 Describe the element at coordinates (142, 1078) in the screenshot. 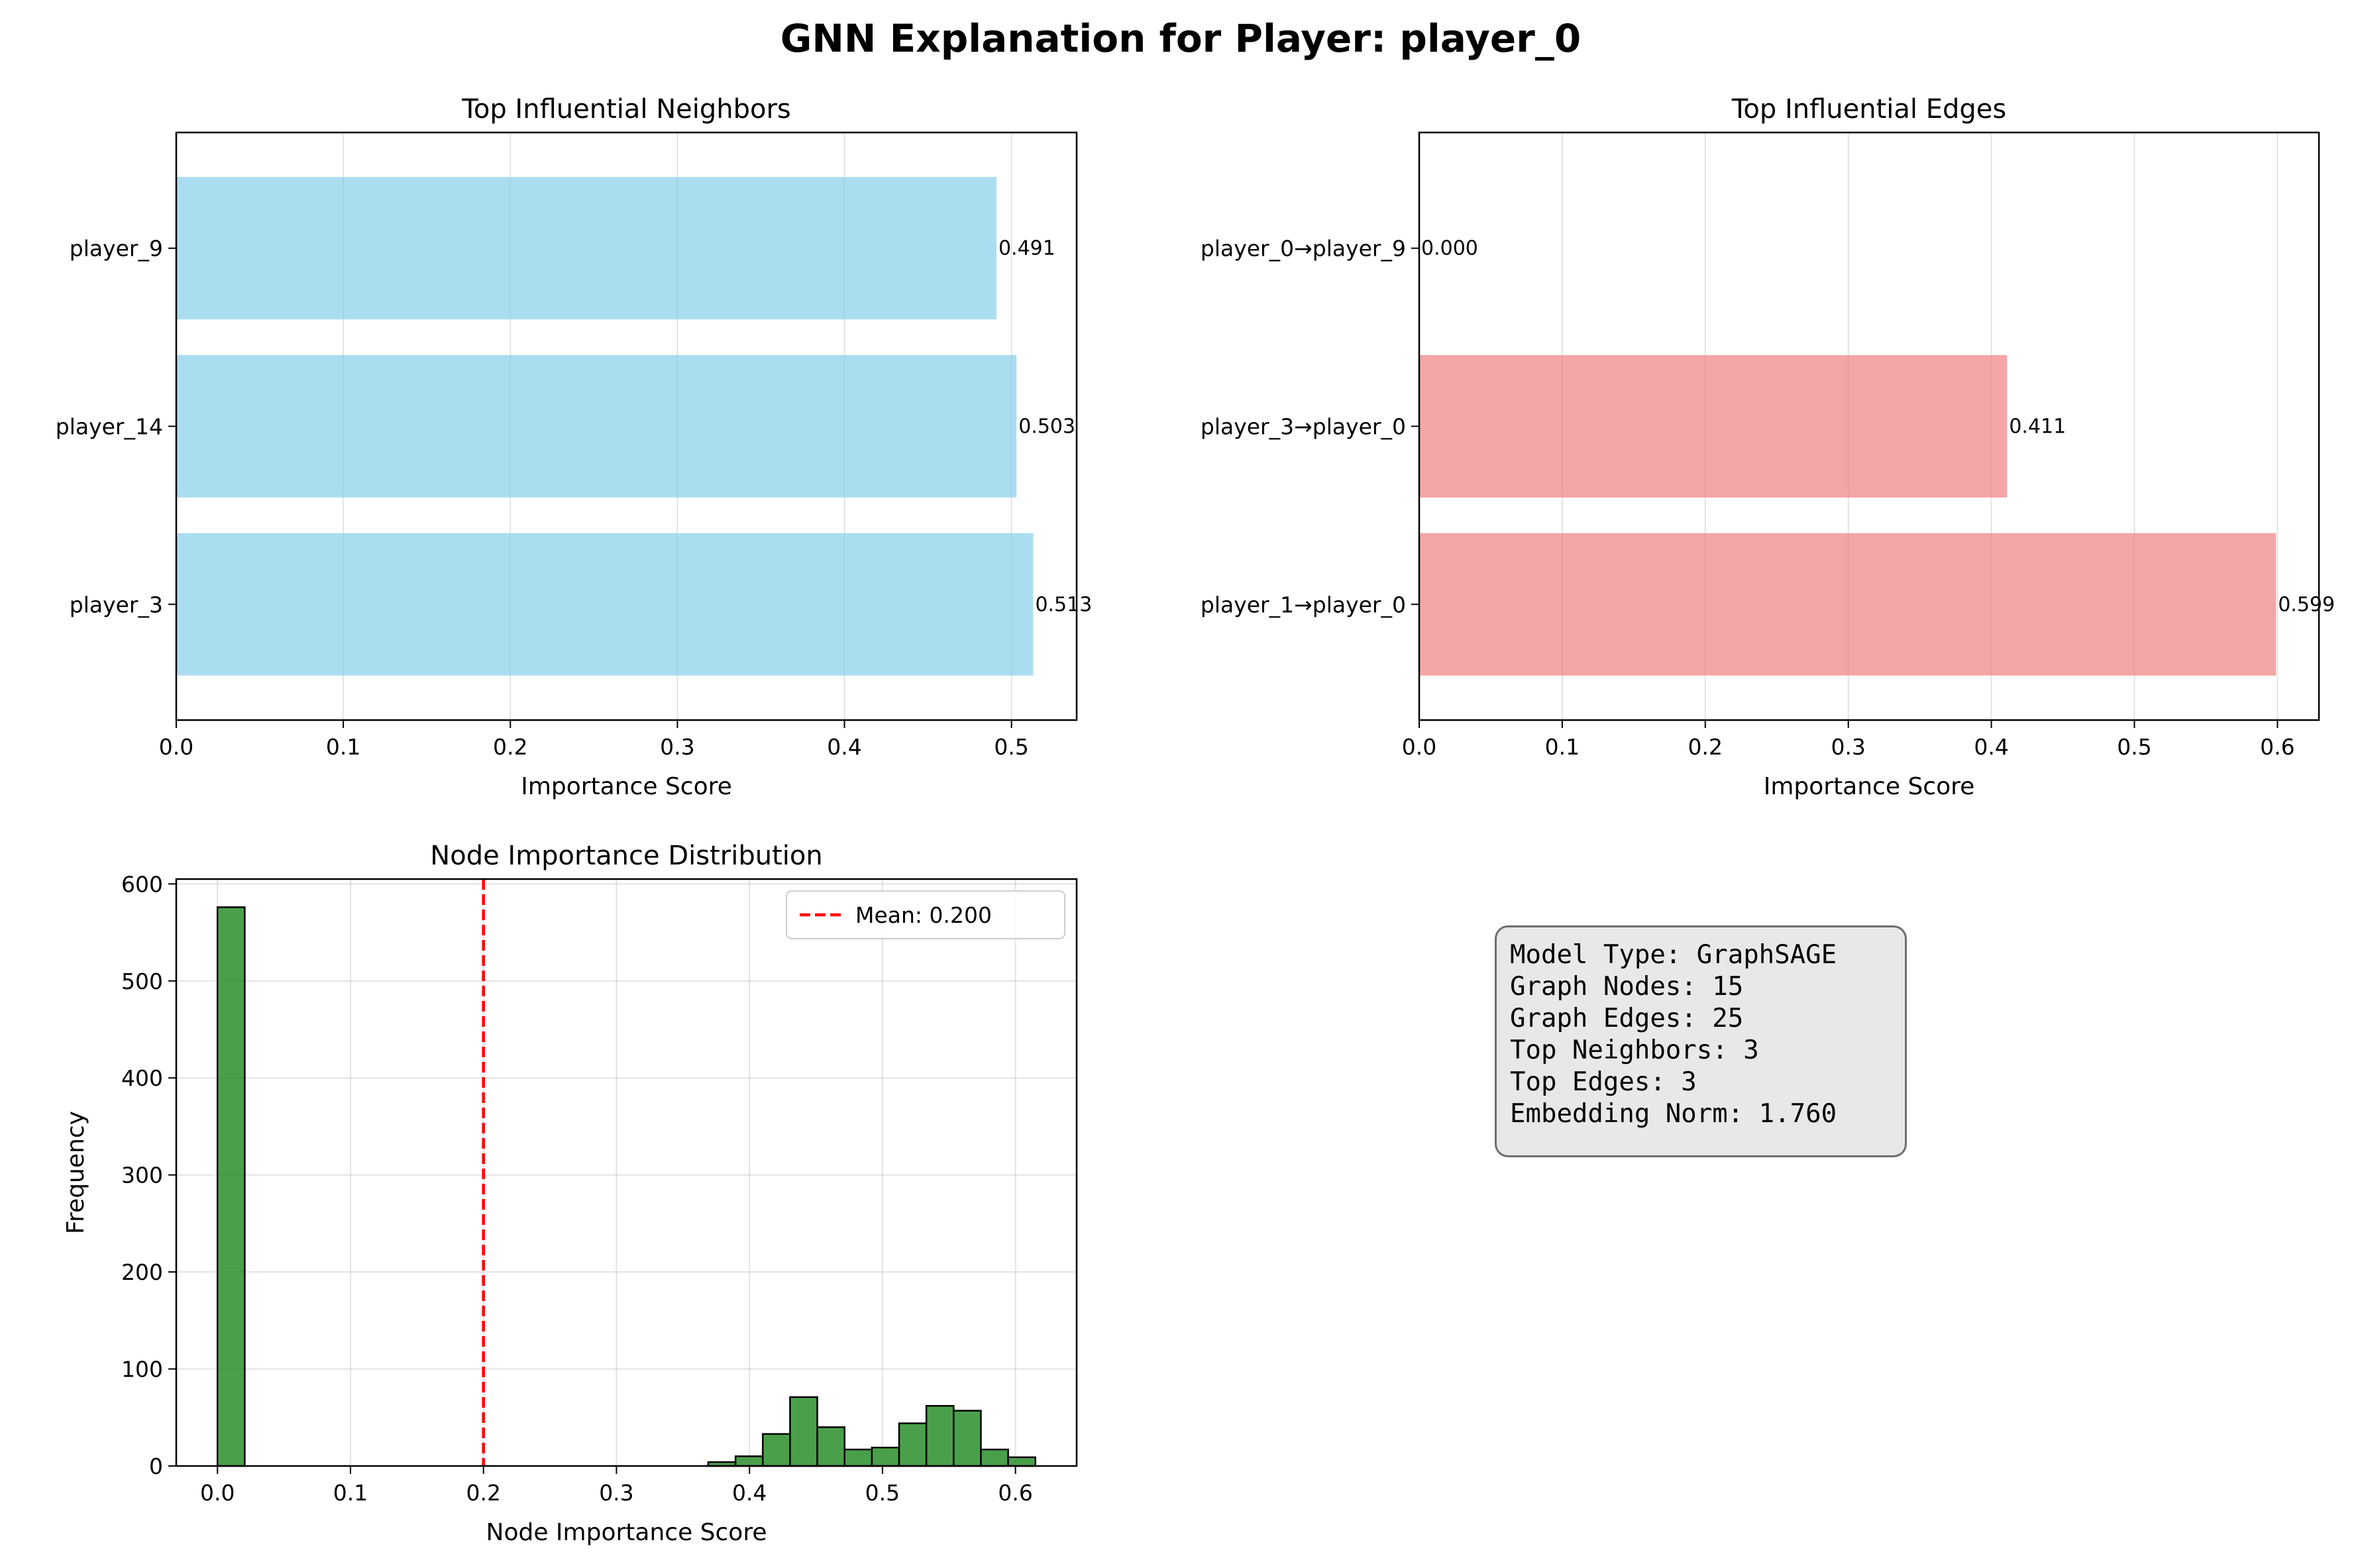

I see `y-tick-label: 400` at that location.